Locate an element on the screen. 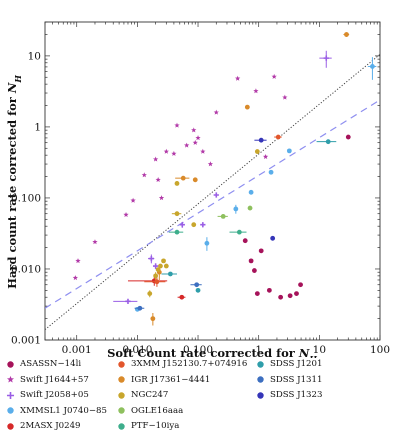 This screenshot has width=407, height=442. x-tick-label: 10 is located at coordinates (319, 350).